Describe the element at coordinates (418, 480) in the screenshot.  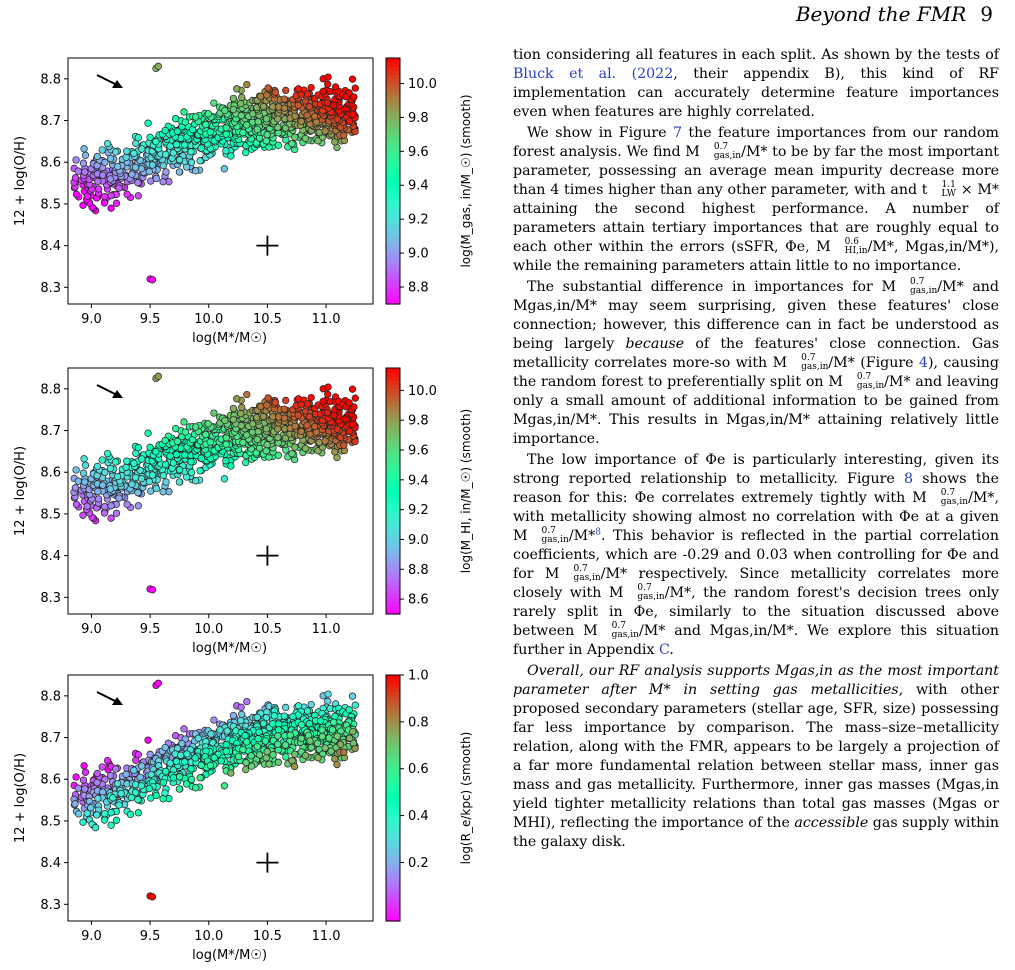
I see `colorbar-tick-label: 9.4` at that location.